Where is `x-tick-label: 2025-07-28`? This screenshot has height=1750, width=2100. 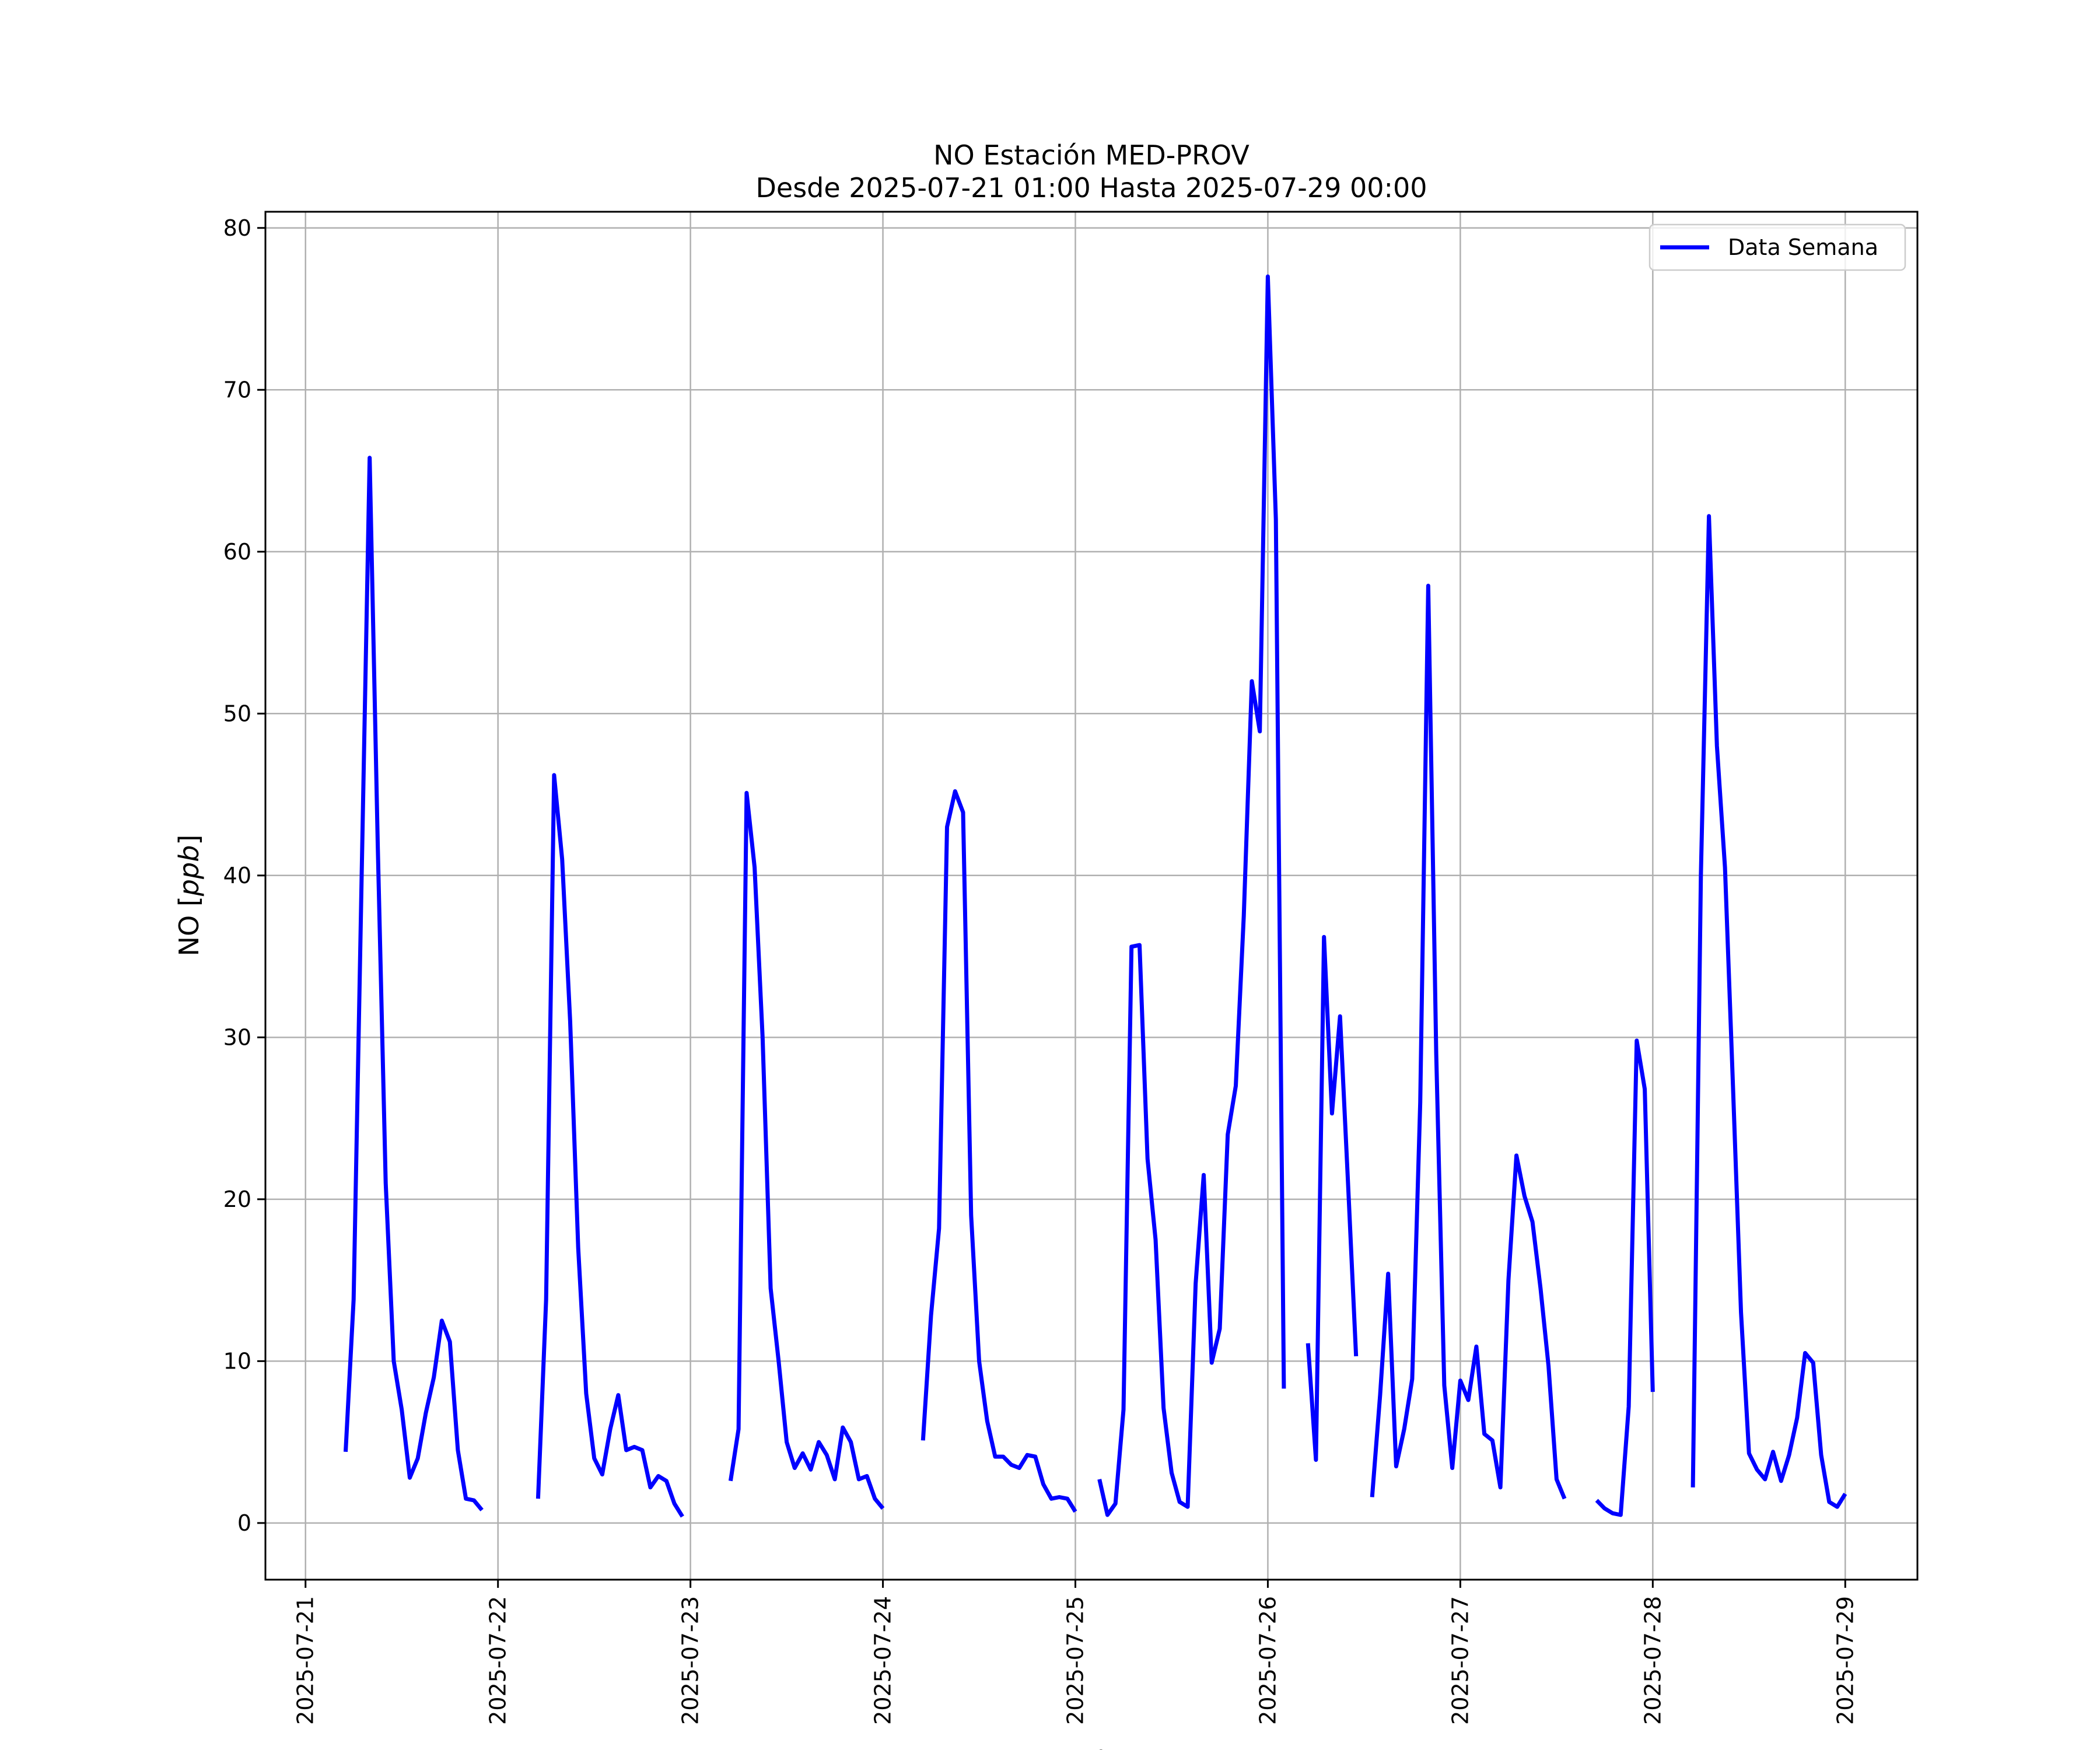
x-tick-label: 2025-07-28 is located at coordinates (1652, 1660).